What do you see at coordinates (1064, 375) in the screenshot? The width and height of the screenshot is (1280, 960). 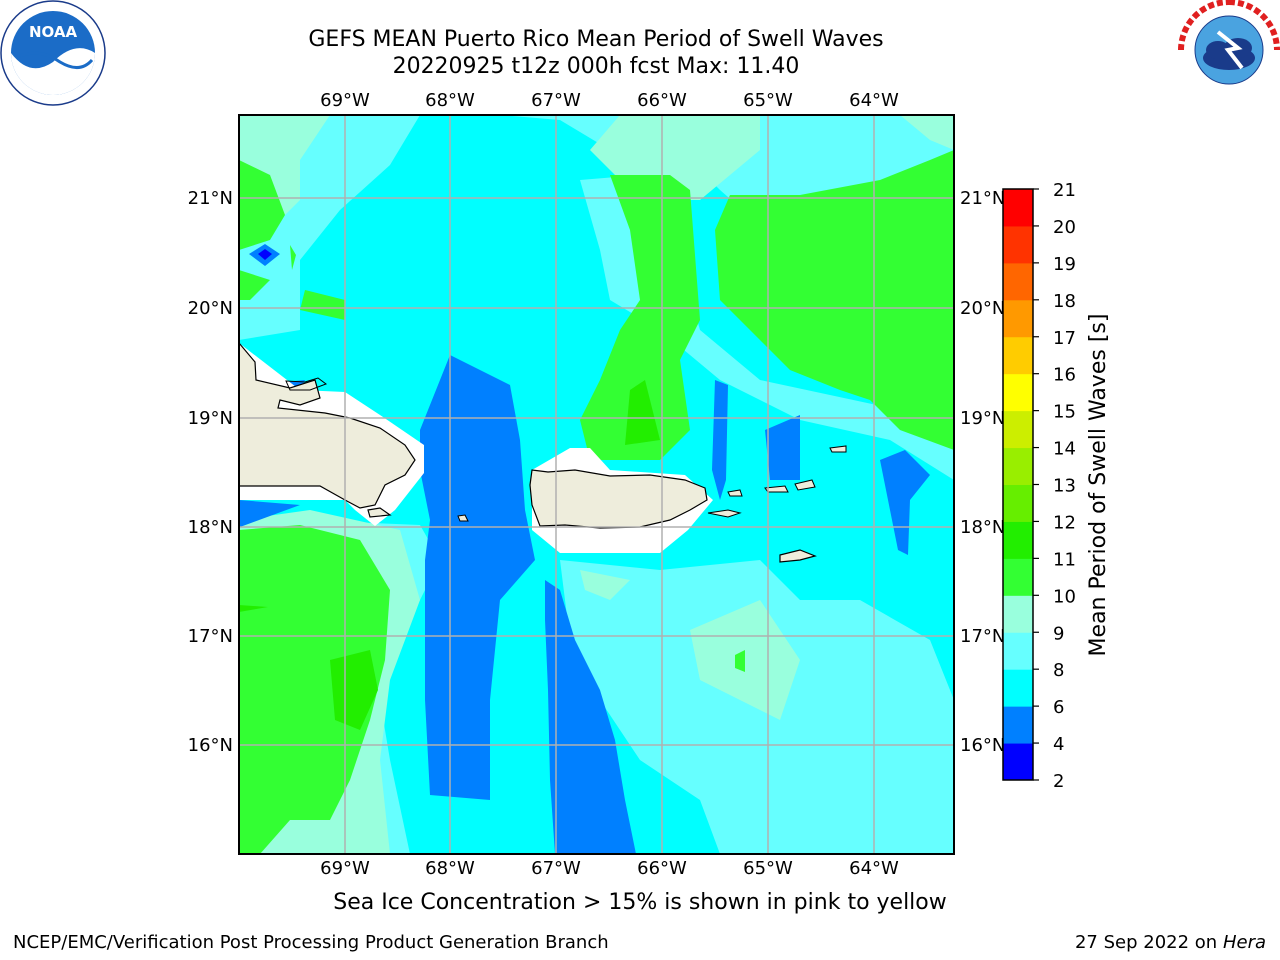 I see `colorbar-tick-label: 16` at bounding box center [1064, 375].